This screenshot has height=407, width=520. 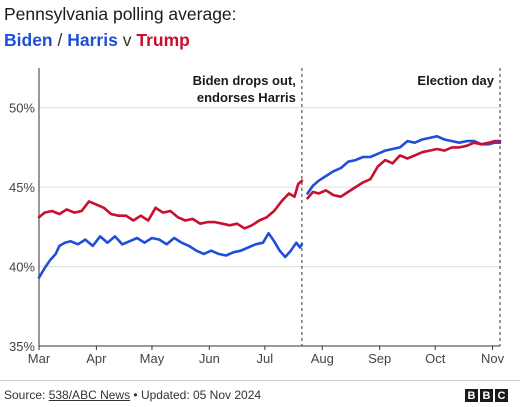 What do you see at coordinates (152, 358) in the screenshot?
I see `x-tick-label: May` at bounding box center [152, 358].